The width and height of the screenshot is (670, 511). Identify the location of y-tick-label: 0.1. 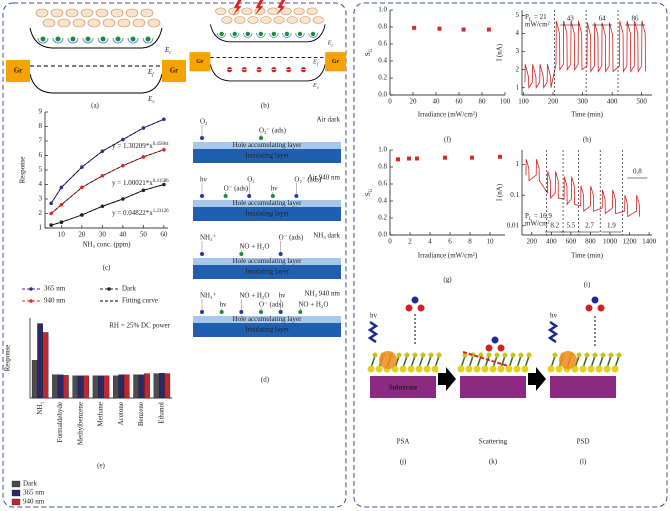
(514, 195).